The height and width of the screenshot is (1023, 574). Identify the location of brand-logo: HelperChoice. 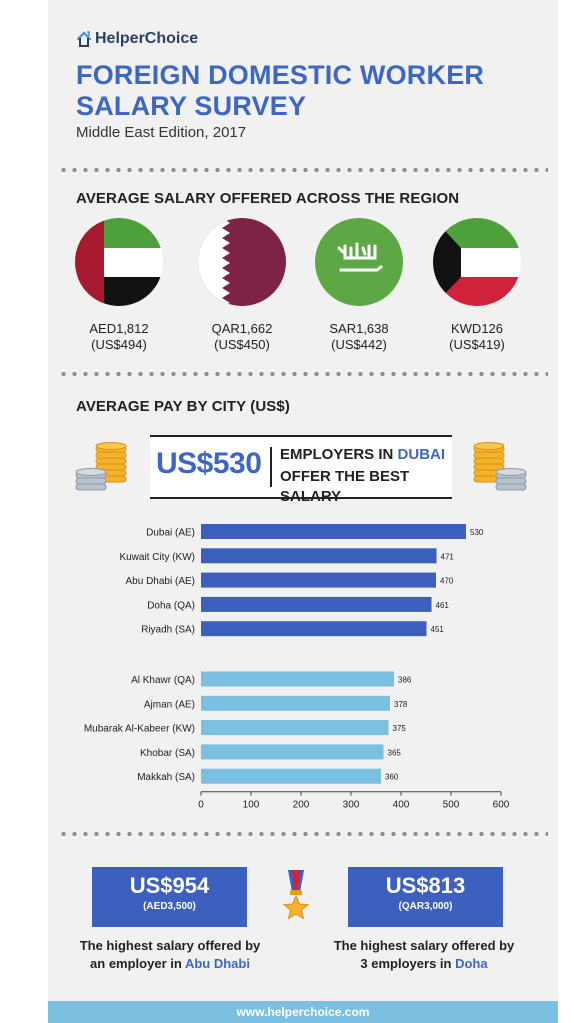
(137, 39).